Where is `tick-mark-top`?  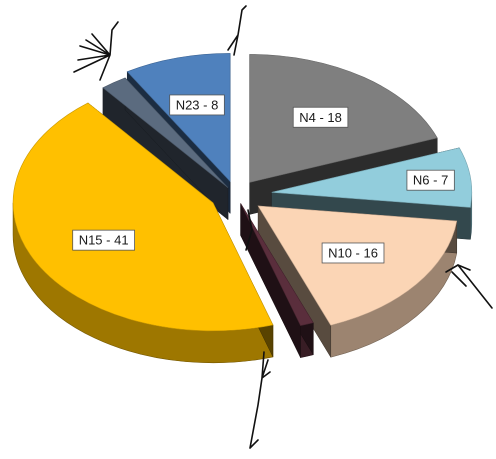
tick-mark-top is located at coordinates (237, 30).